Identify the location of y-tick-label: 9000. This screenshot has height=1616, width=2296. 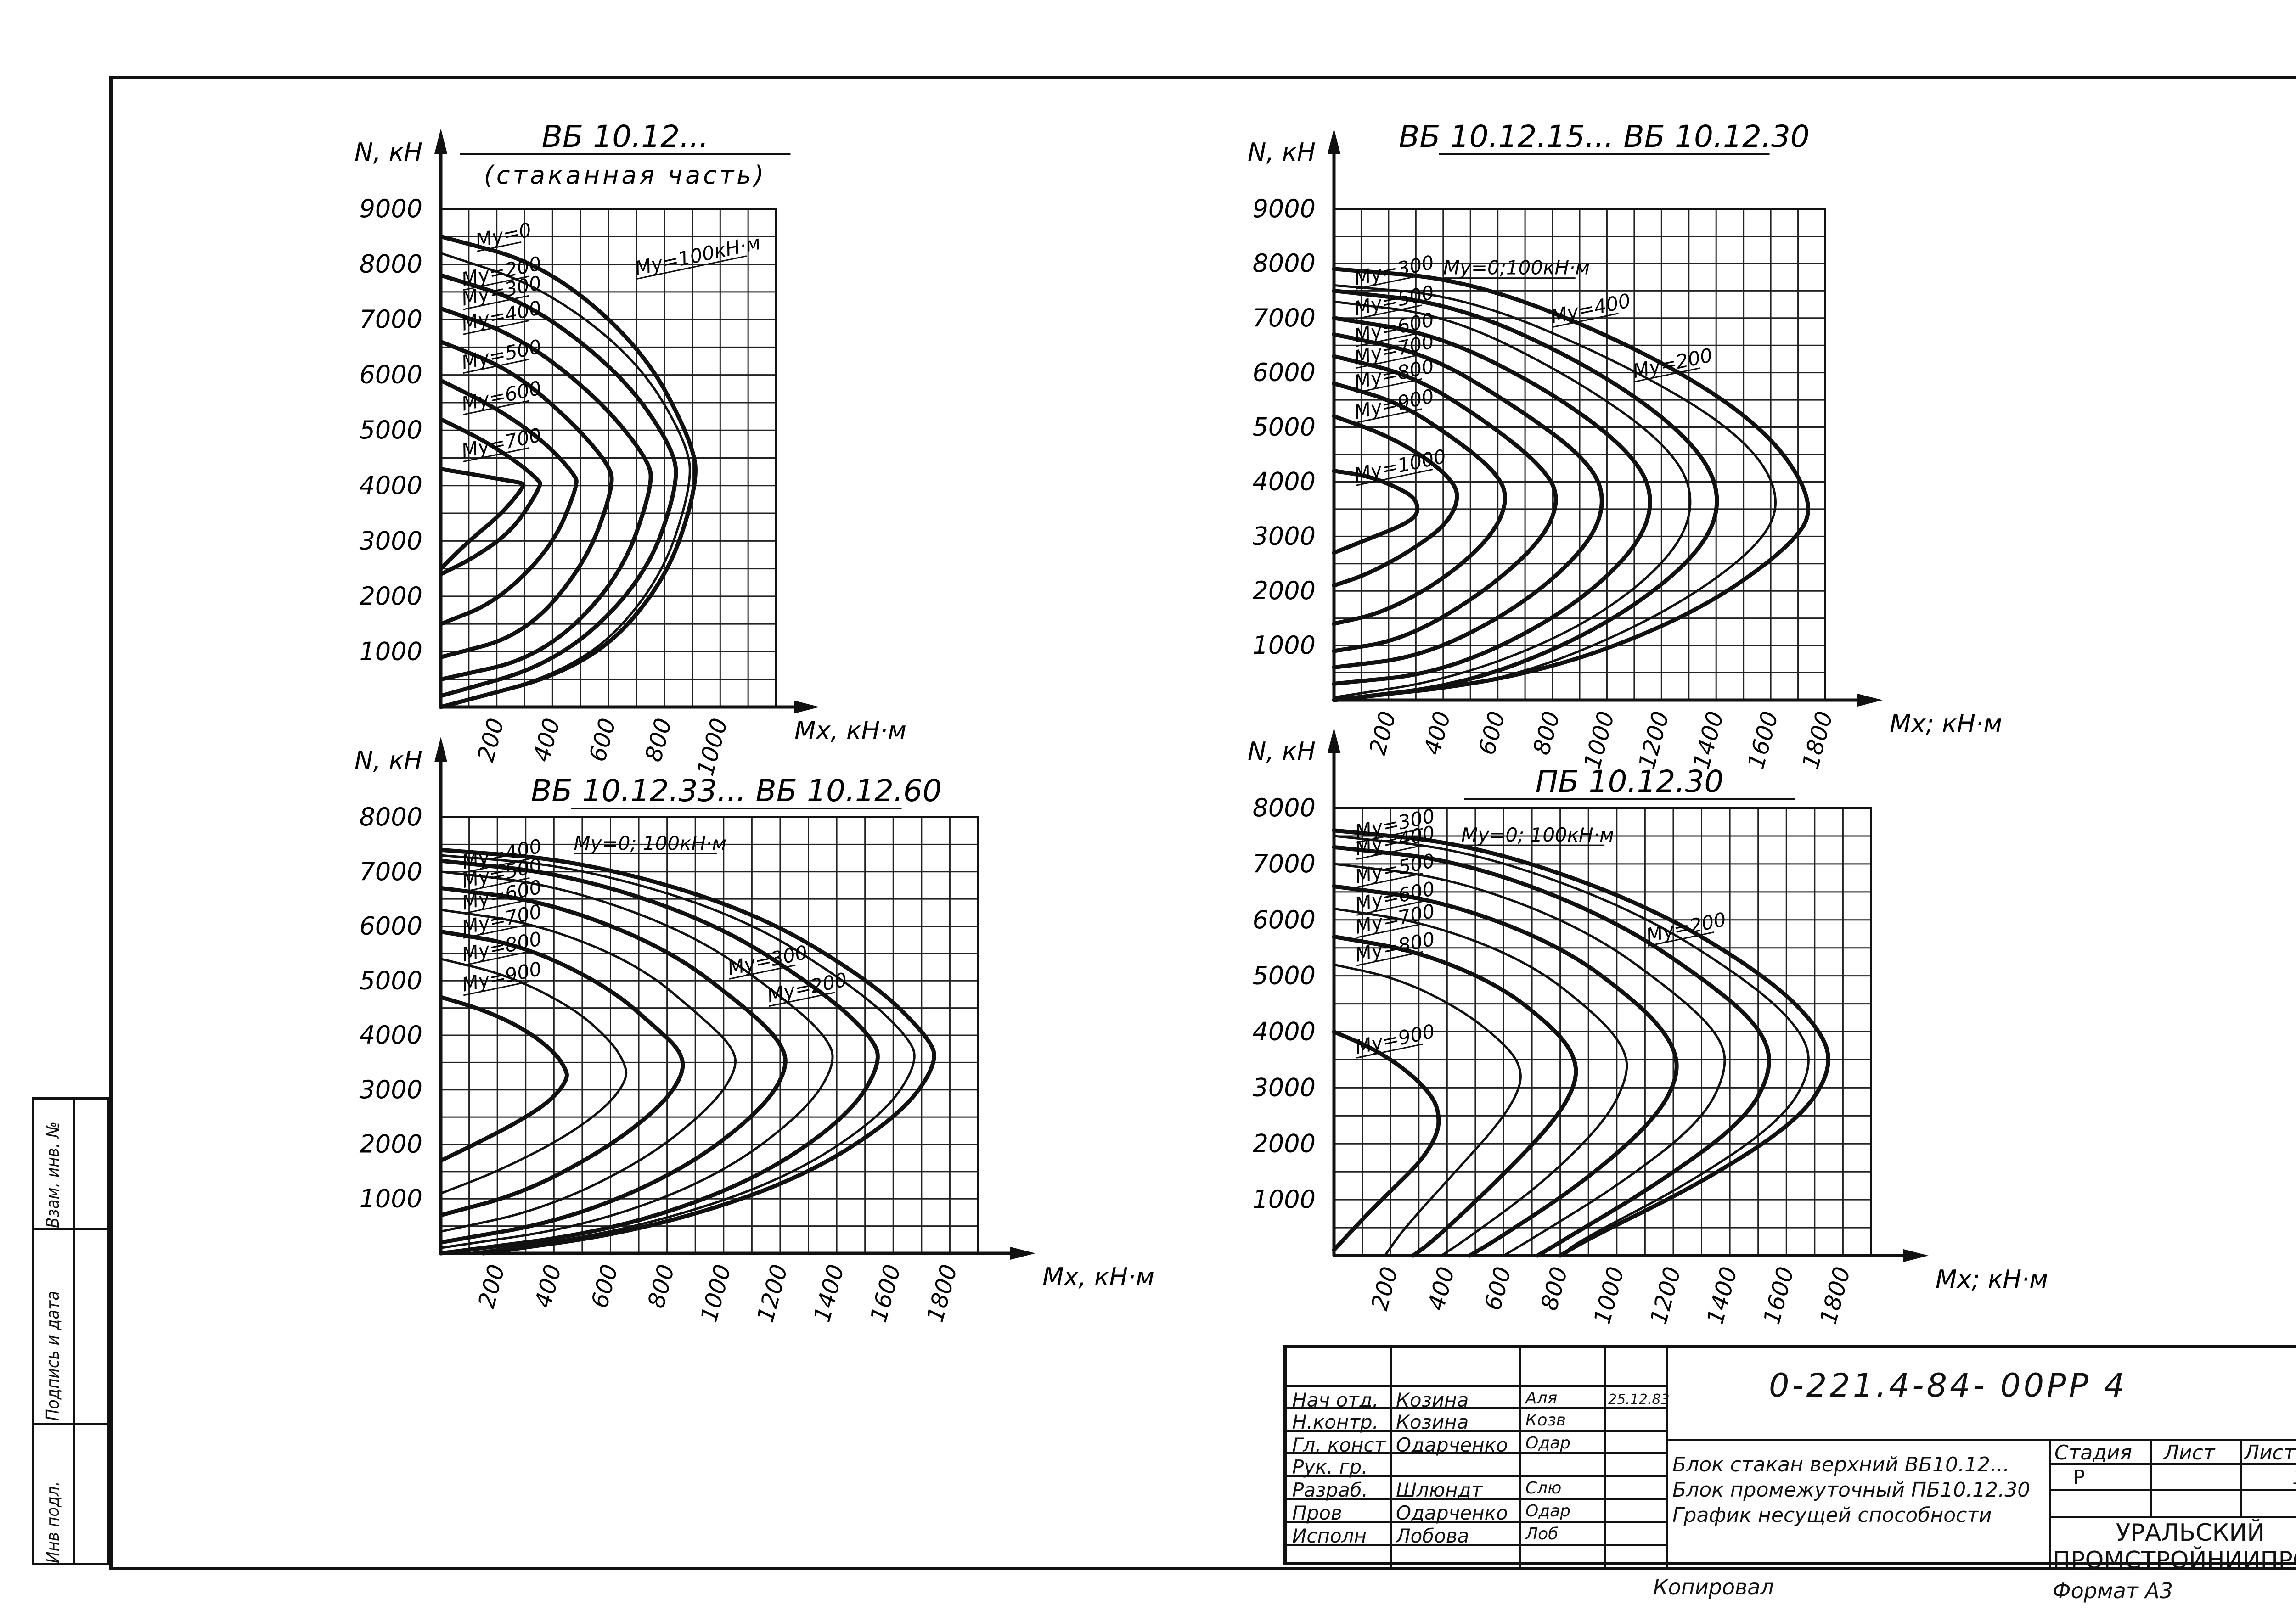
(391, 209).